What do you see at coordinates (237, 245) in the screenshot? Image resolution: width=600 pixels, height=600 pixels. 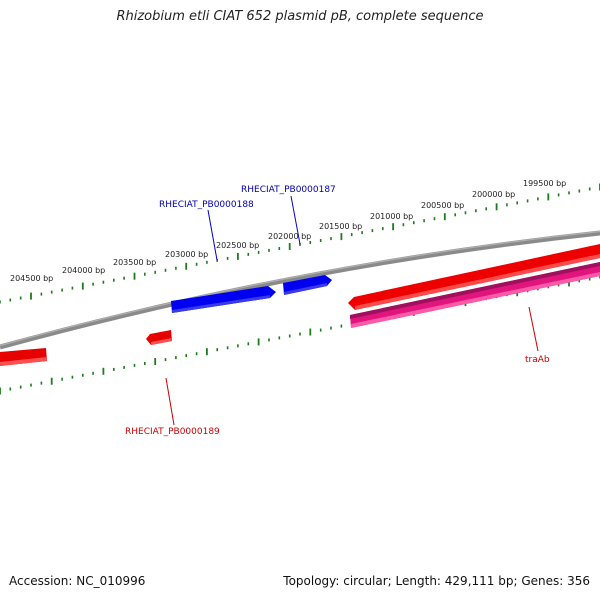 I see `ruler-label-202500: 202500 bp` at bounding box center [237, 245].